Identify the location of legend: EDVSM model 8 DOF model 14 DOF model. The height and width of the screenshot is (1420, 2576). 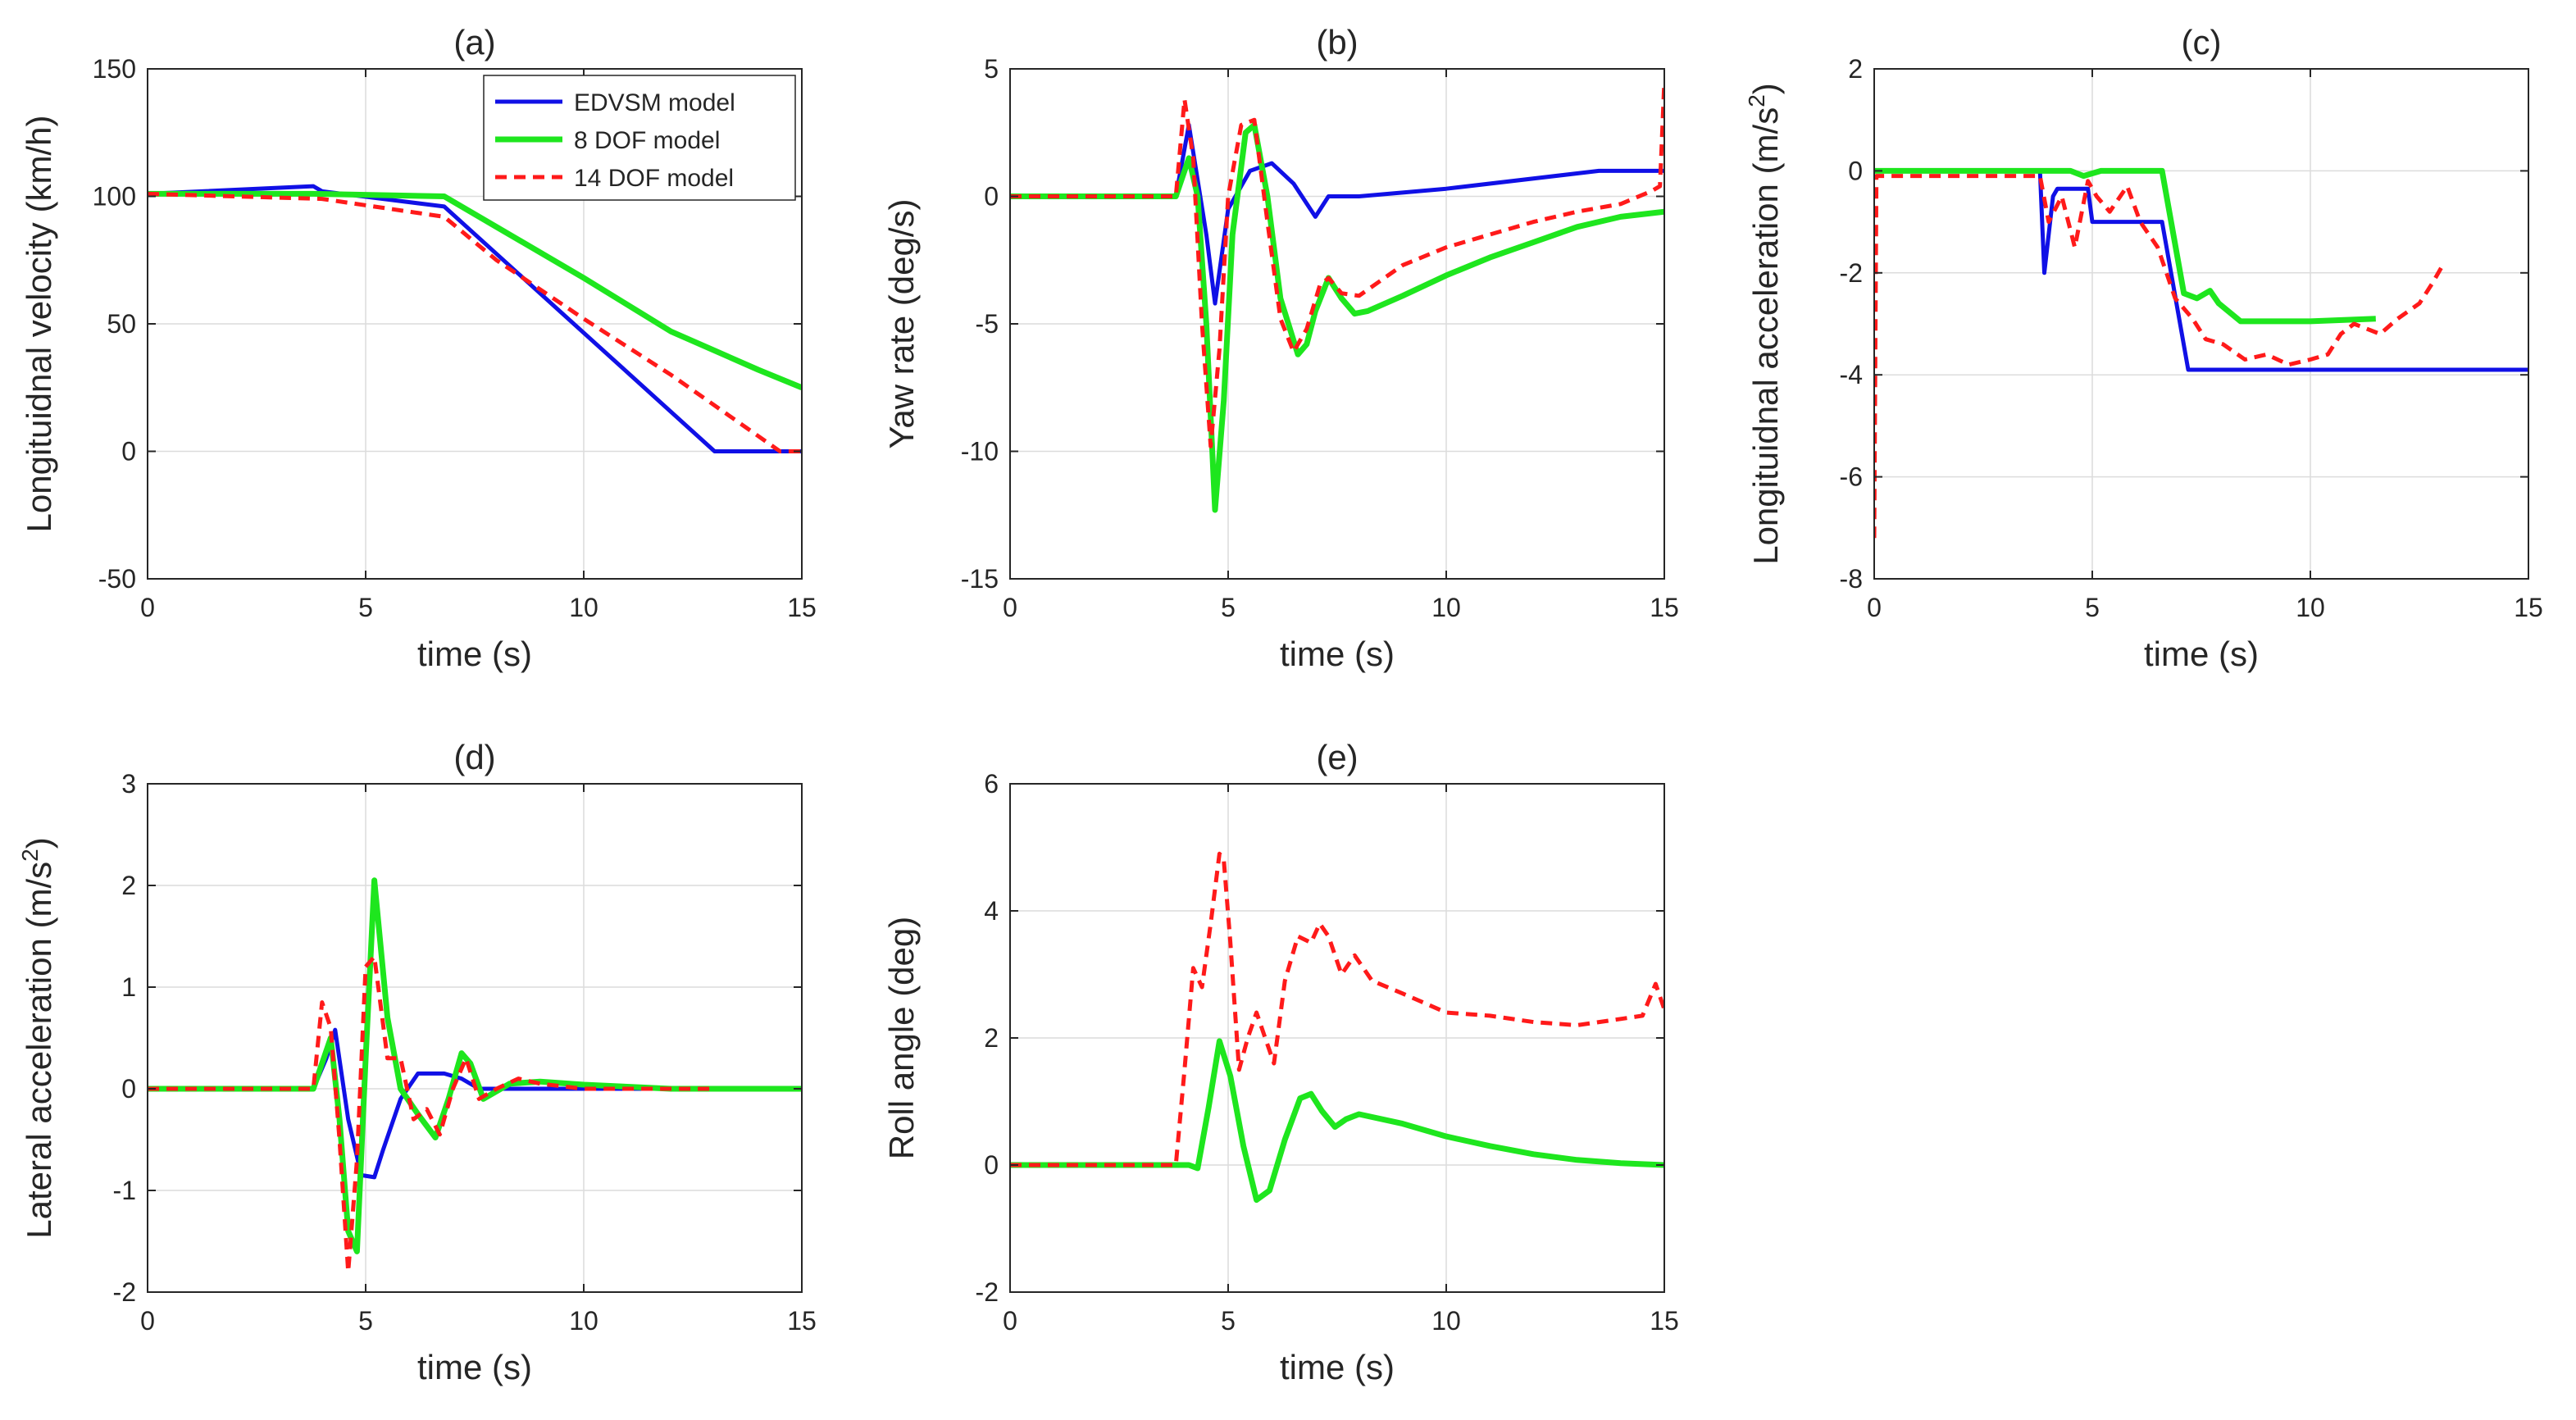
(639, 138).